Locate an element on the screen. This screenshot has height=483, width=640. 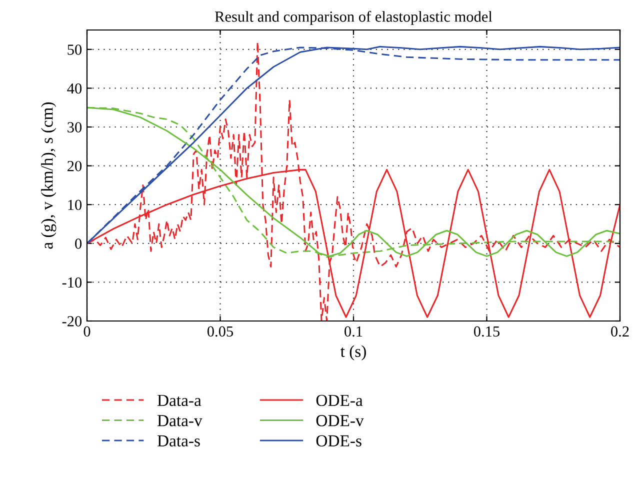
y-tick-label: -20 is located at coordinates (72, 321).